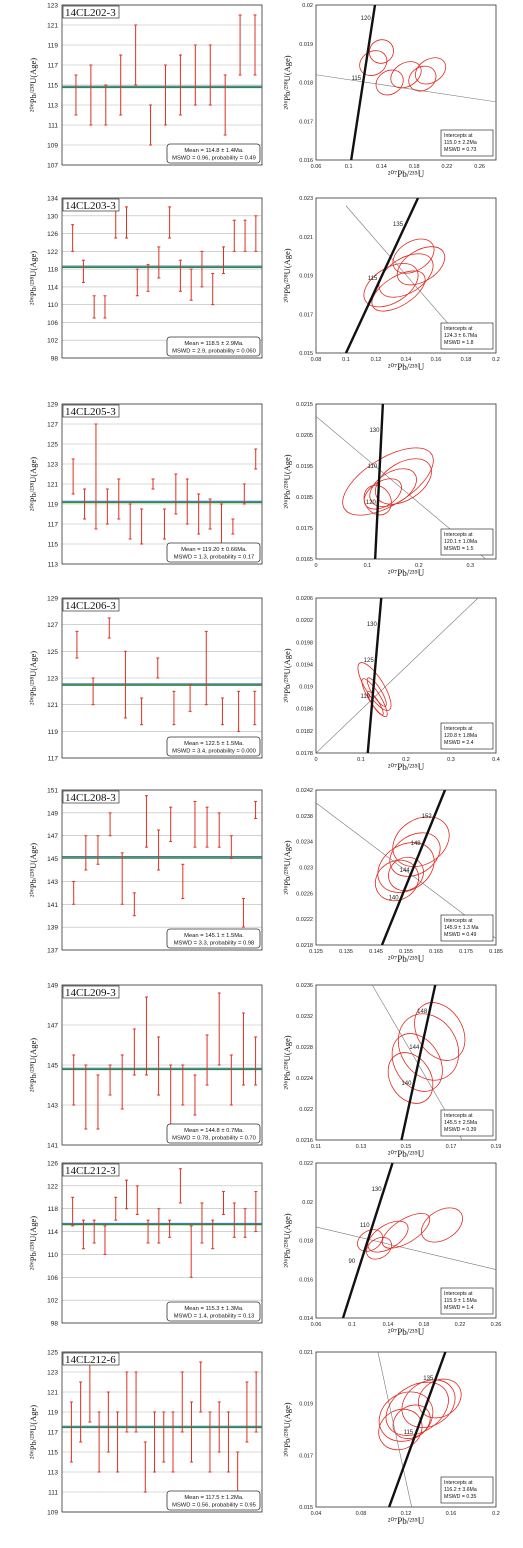  I want to click on summary-mean: Mean = 144.8 ± 0.7Ma., so click(214, 1131).